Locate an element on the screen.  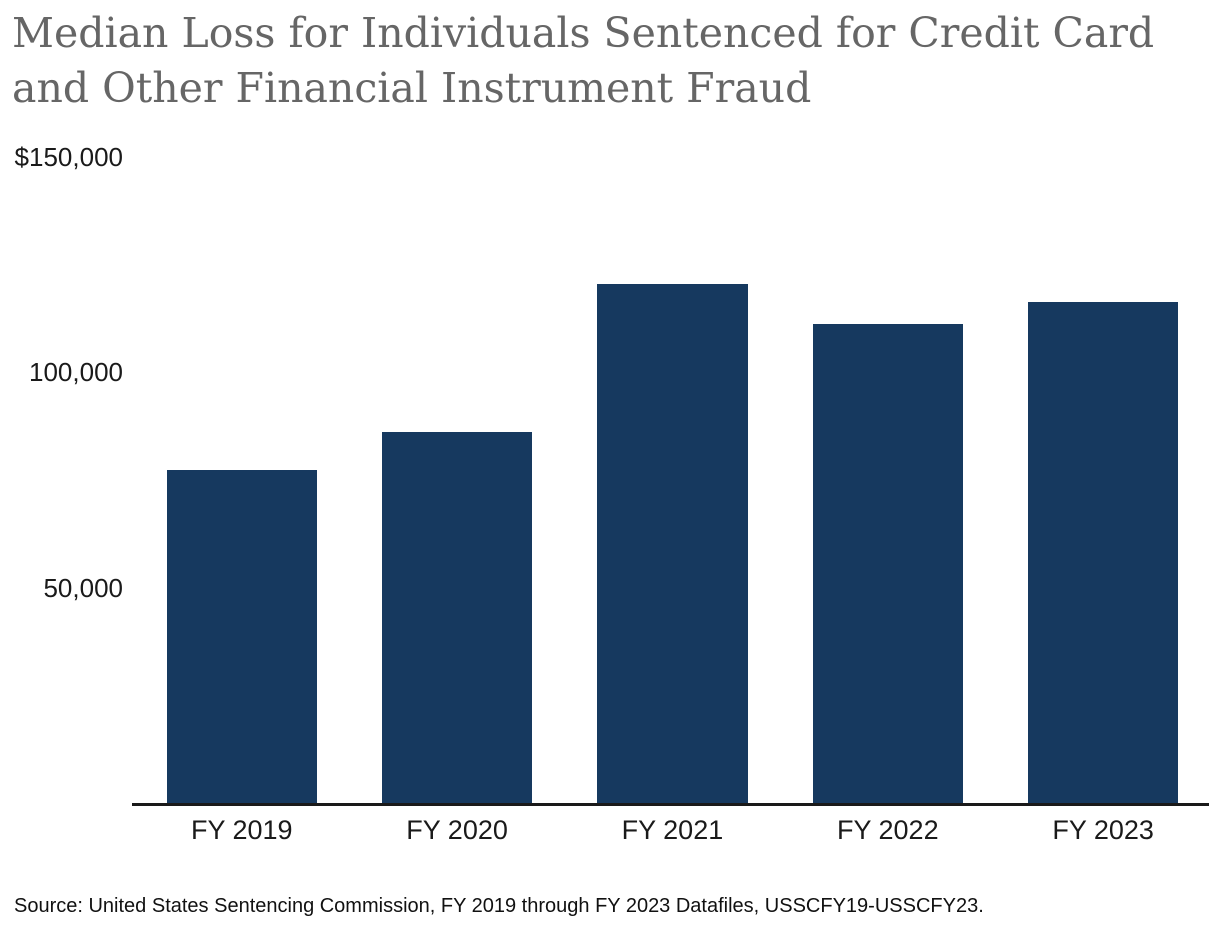
x-axis-label-fy-2019: FY 2019 is located at coordinates (241, 830).